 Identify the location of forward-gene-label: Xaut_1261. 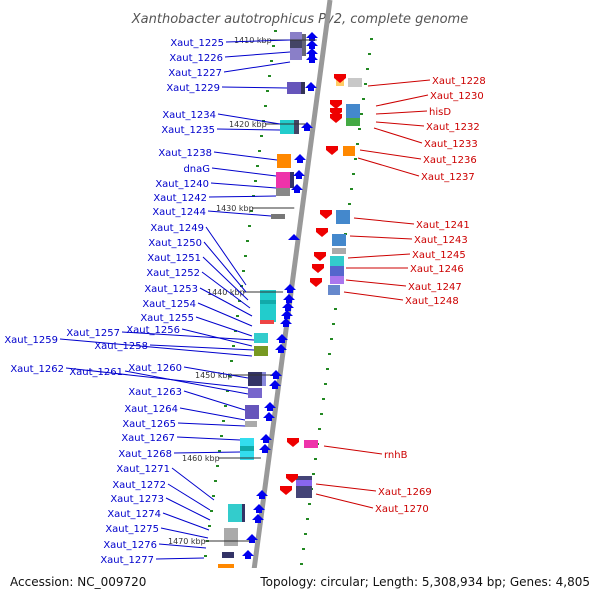
(96, 372).